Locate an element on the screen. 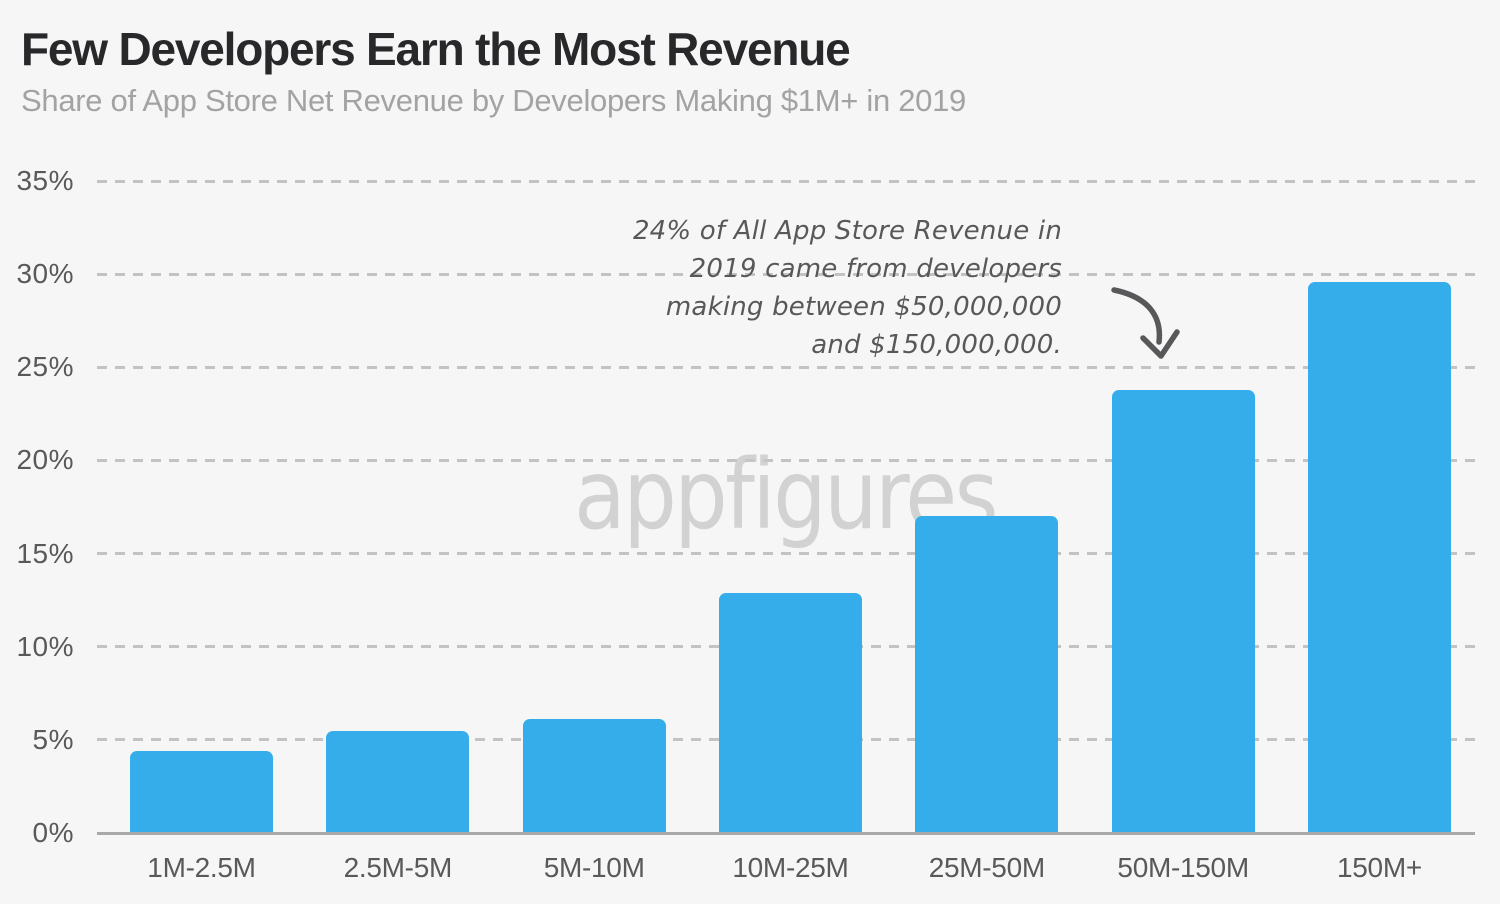  bar-10m-25m is located at coordinates (790, 712).